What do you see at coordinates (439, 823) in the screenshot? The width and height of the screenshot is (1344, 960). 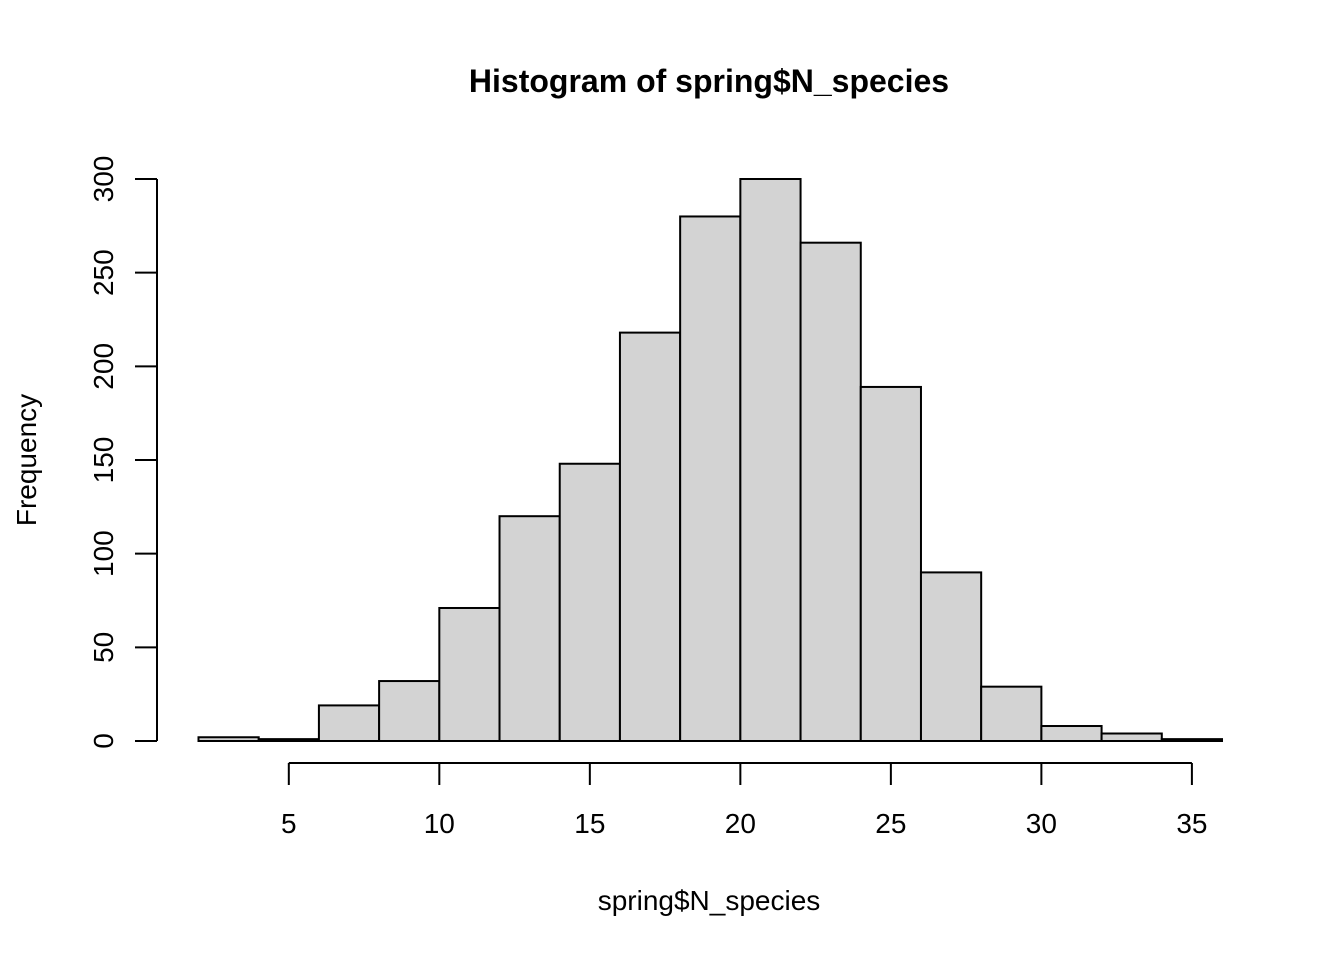 I see `x-tick-label: 10` at bounding box center [439, 823].